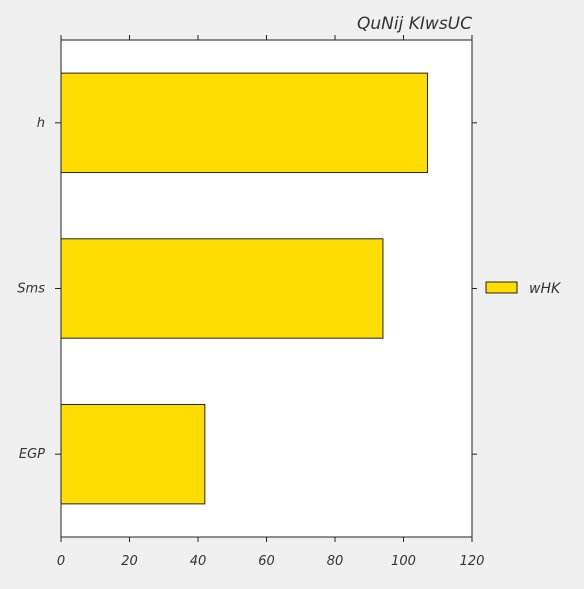 The height and width of the screenshot is (589, 584). What do you see at coordinates (266, 561) in the screenshot?
I see `x-tick-label: 60` at bounding box center [266, 561].